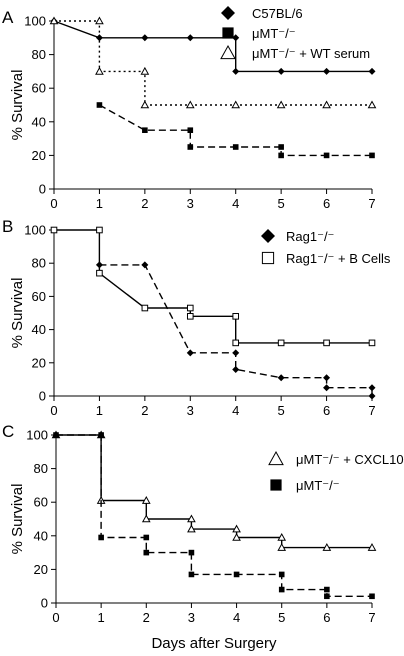 This screenshot has height=656, width=404. What do you see at coordinates (53, 203) in the screenshot?
I see `x-tick-label: 0` at bounding box center [53, 203].